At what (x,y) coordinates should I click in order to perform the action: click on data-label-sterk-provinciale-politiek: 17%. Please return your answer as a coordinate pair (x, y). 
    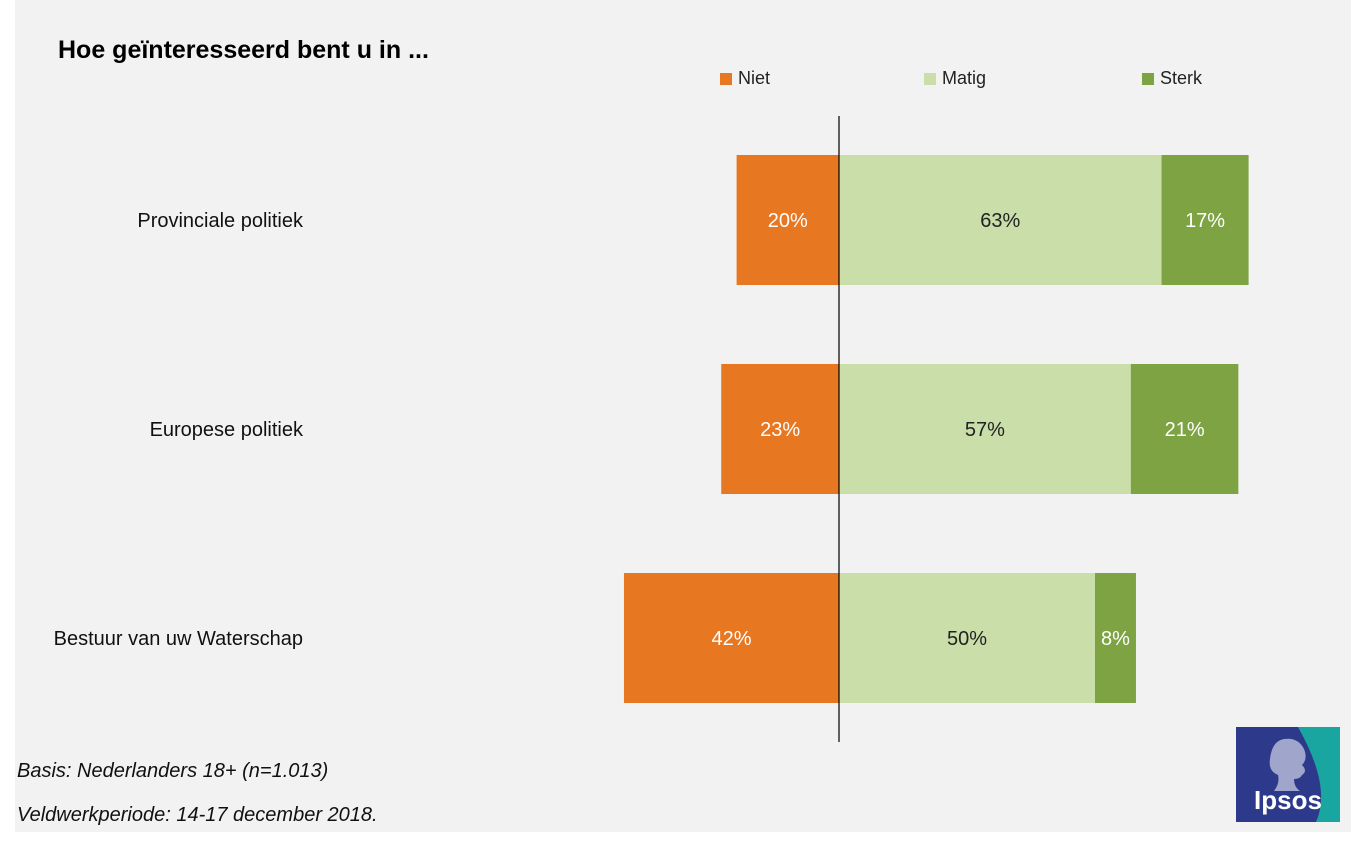
    Looking at the image, I should click on (1205, 221).